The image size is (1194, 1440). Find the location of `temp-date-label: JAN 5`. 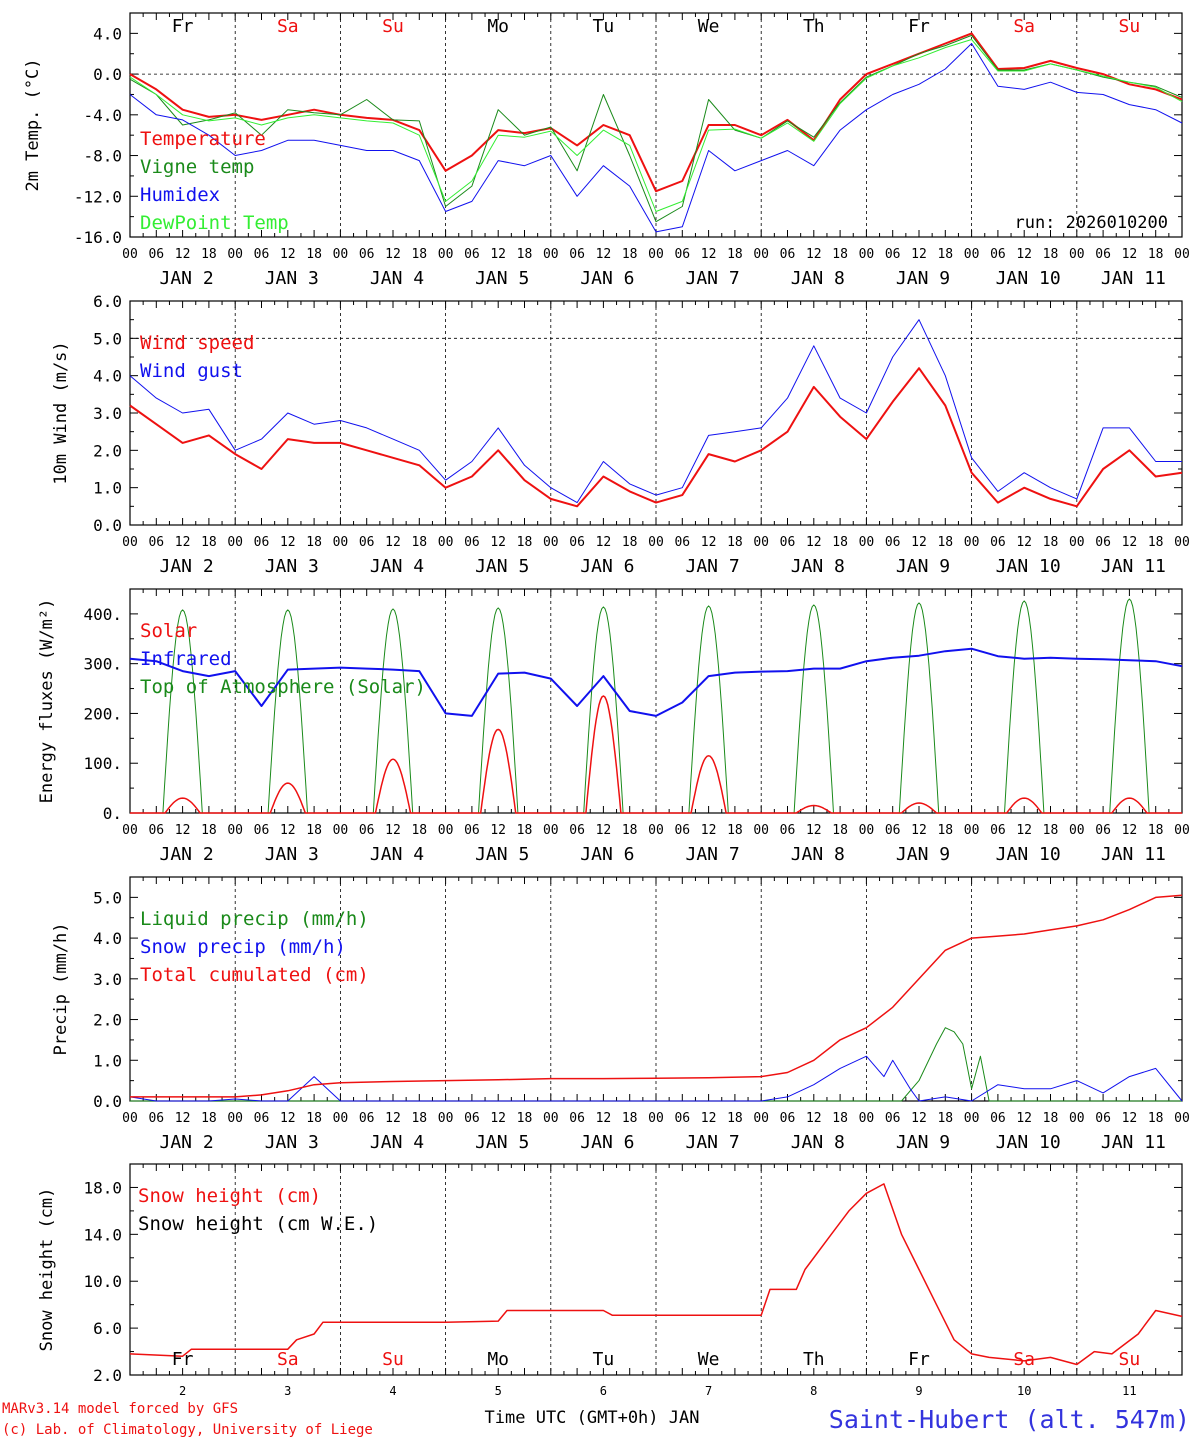

temp-date-label: JAN 5 is located at coordinates (502, 278).